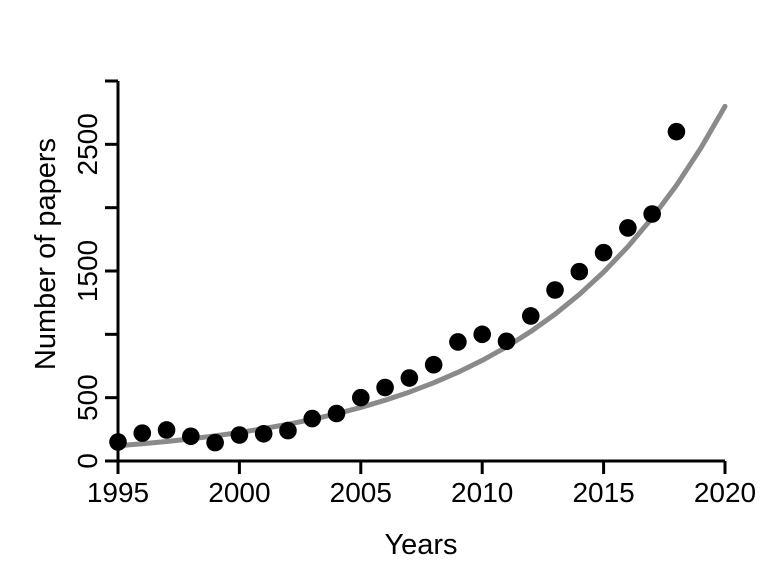 The width and height of the screenshot is (768, 576). I want to click on data-point-2008, so click(433, 364).